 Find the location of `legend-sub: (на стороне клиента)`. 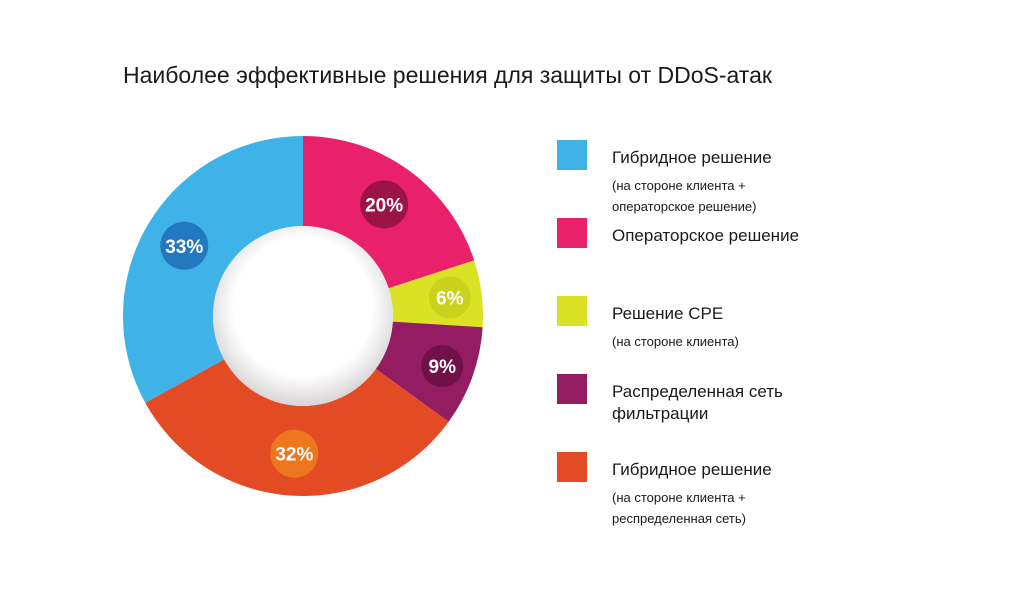

legend-sub: (на стороне клиента) is located at coordinates (675, 341).